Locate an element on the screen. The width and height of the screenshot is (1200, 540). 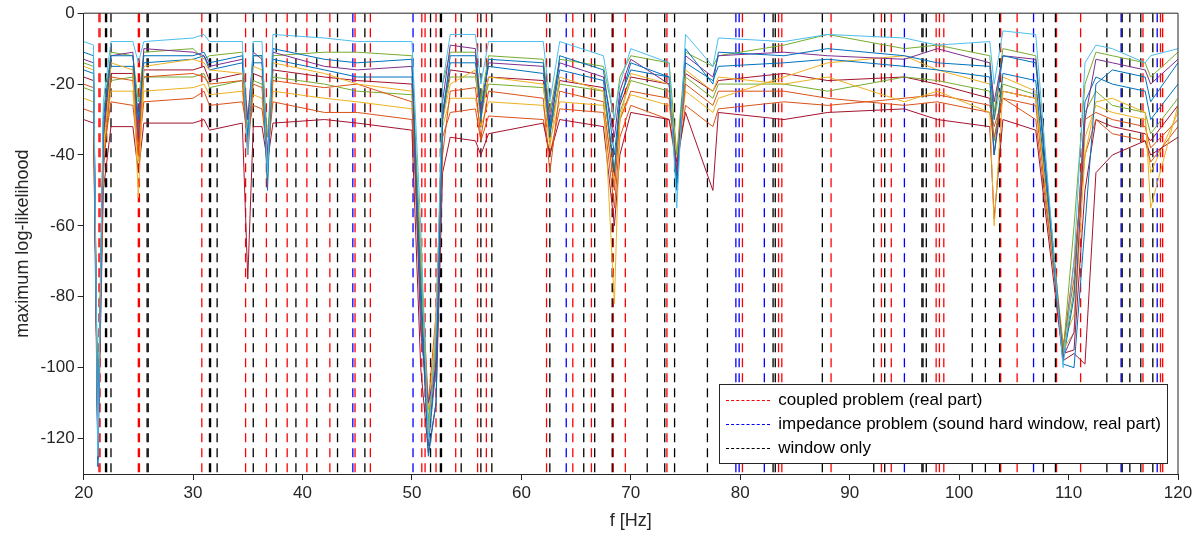
y-tick-label: -100 is located at coordinates (57, 367).